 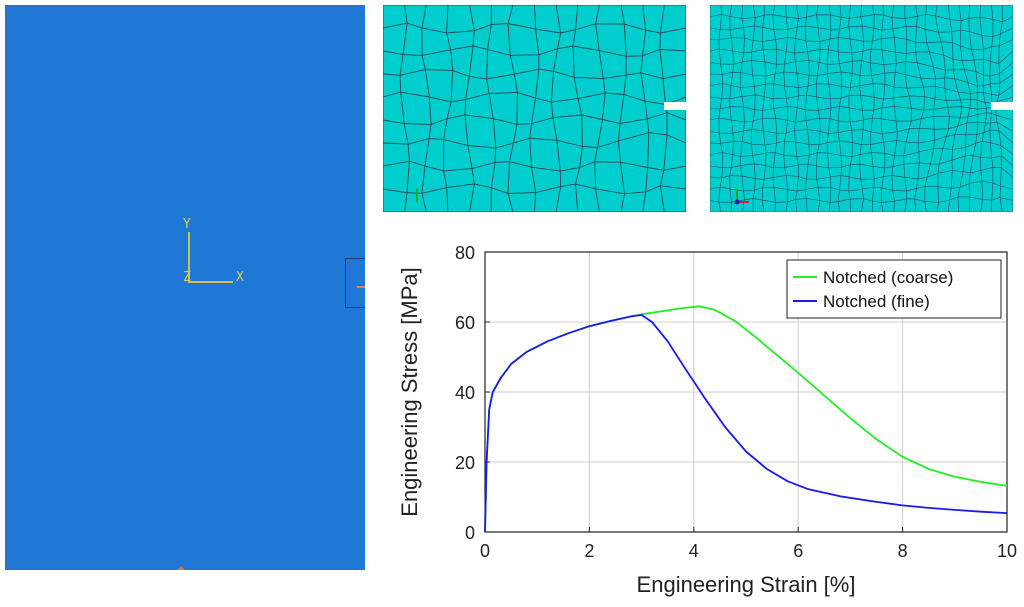 What do you see at coordinates (741, 197) in the screenshot?
I see `mesh-triad-icon` at bounding box center [741, 197].